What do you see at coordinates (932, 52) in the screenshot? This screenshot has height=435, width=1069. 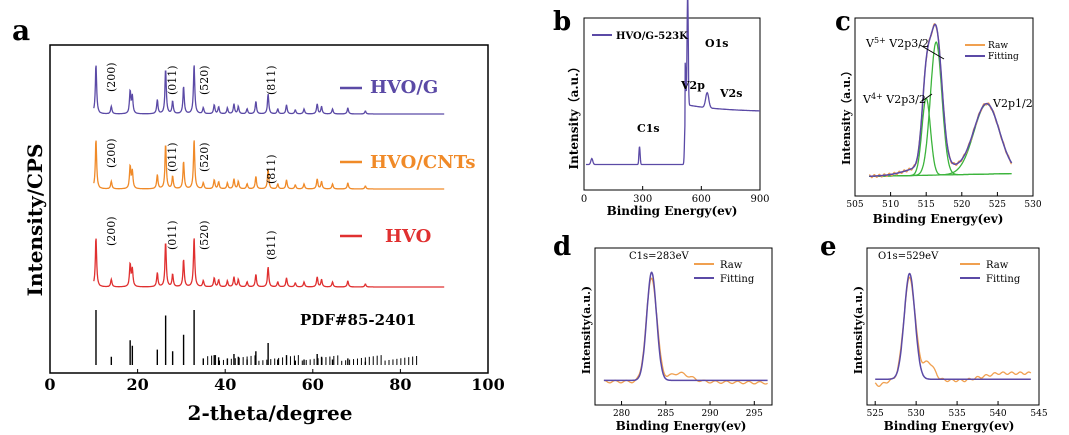 I see `arrow-v5` at bounding box center [932, 52].